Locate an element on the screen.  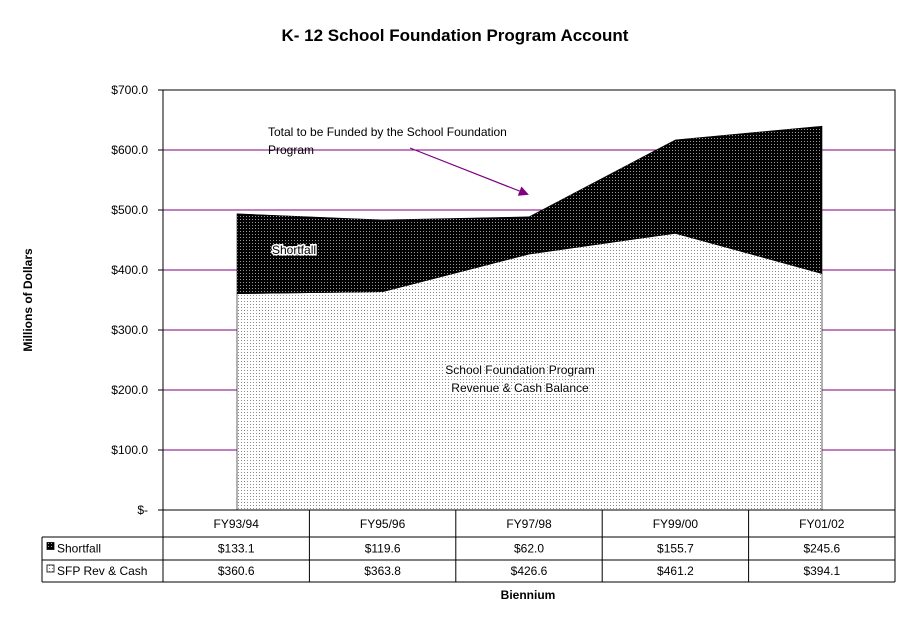
annotation-arrow is located at coordinates (469, 171).